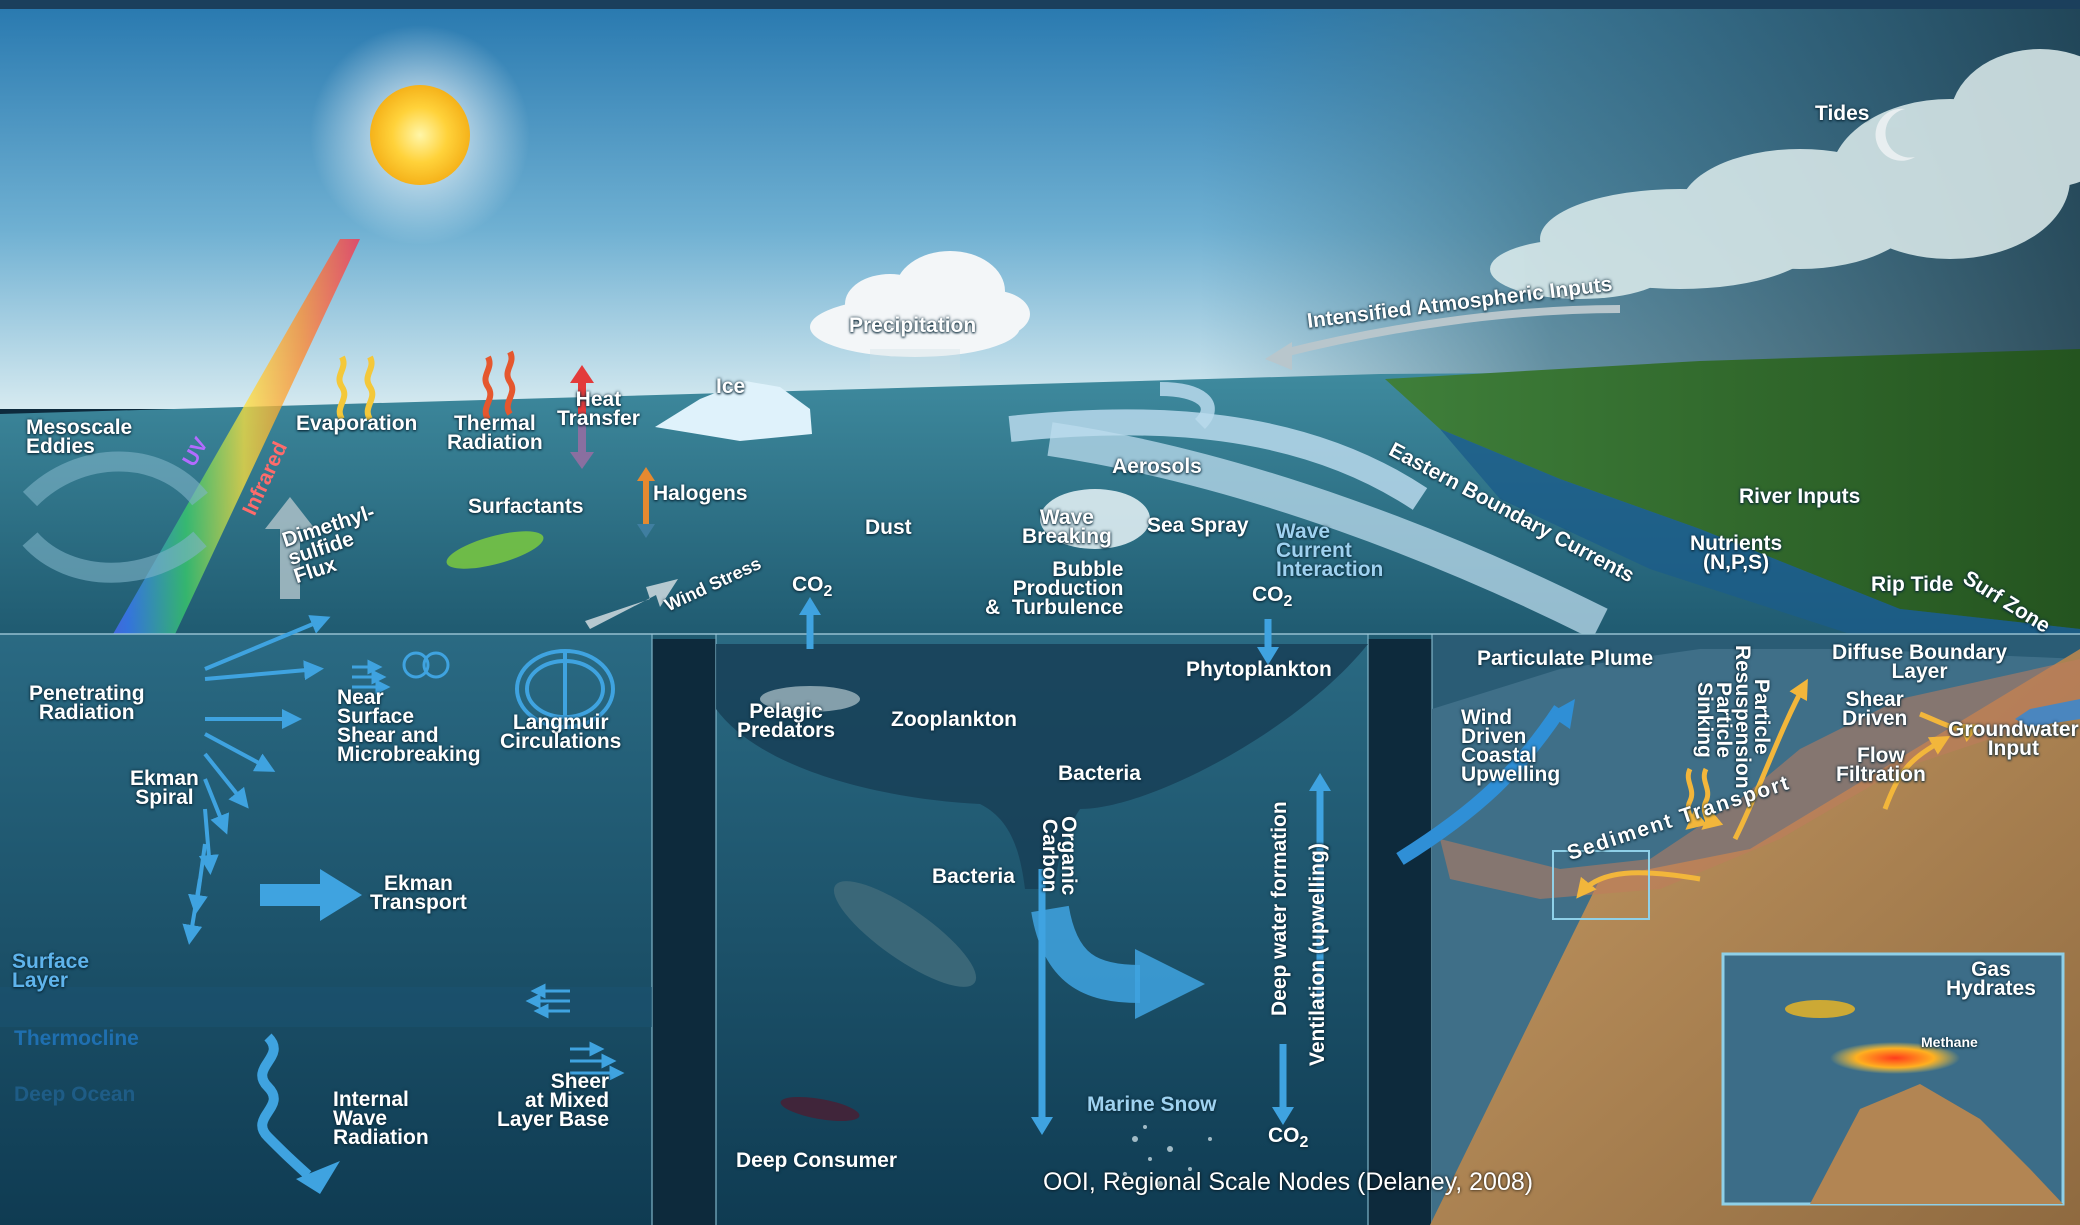  Describe the element at coordinates (1320, 782) in the screenshot. I see `ventilation-arrowhead` at that location.